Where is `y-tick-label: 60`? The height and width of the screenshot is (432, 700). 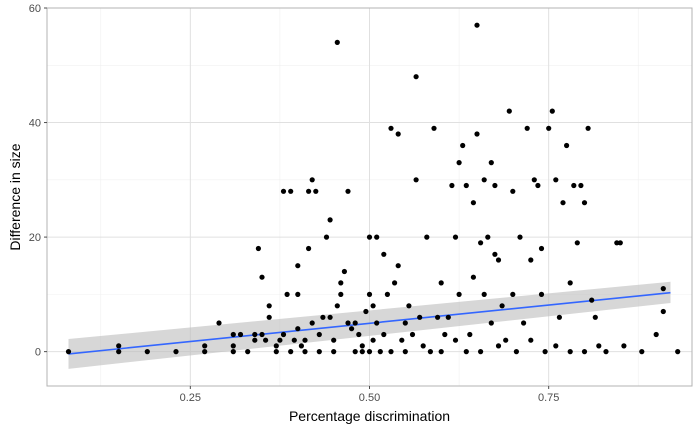
y-tick-label: 60 is located at coordinates (35, 9).